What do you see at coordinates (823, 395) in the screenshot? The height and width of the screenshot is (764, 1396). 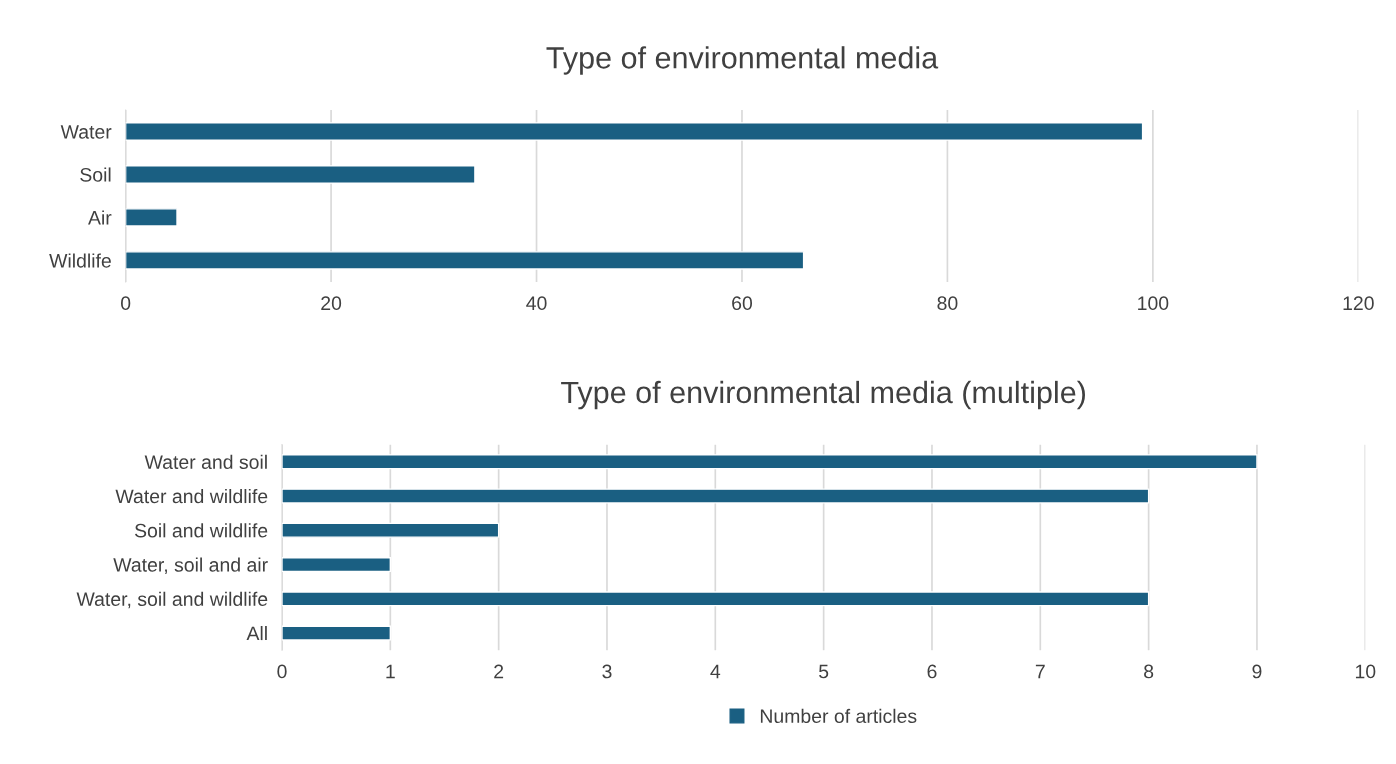 I see `chart-title: Type of environmental media (multiple)` at bounding box center [823, 395].